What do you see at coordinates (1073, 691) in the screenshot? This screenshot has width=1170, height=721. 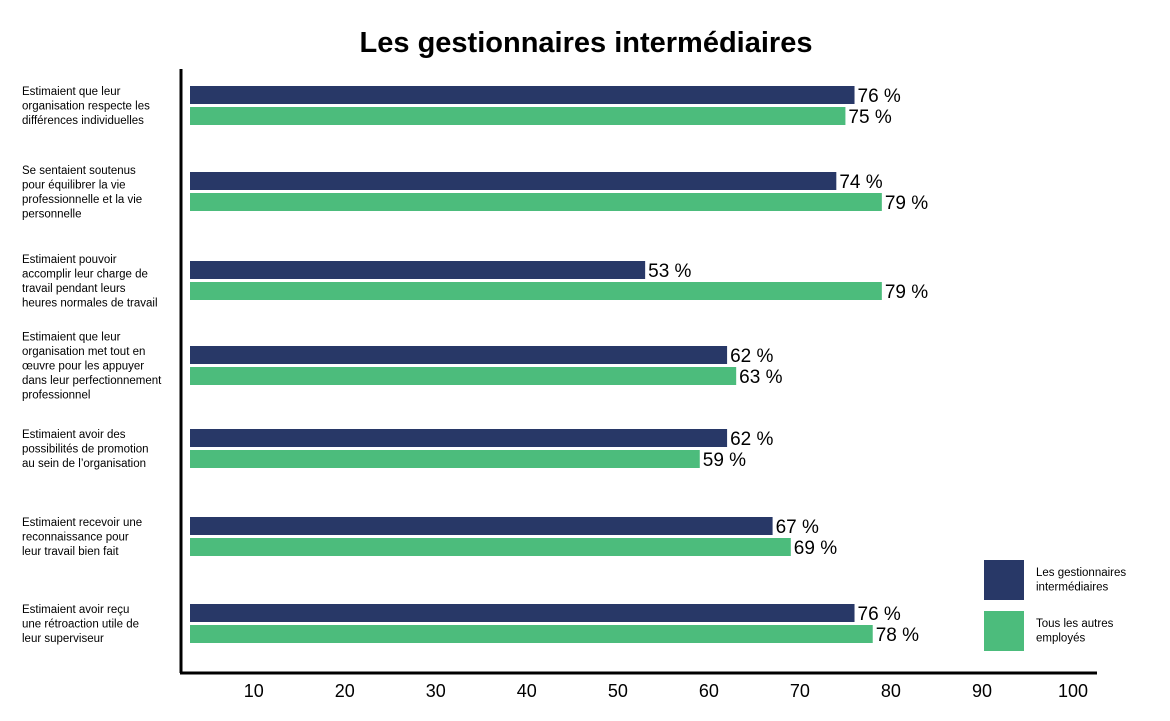 I see `x-tick-label: 100` at bounding box center [1073, 691].